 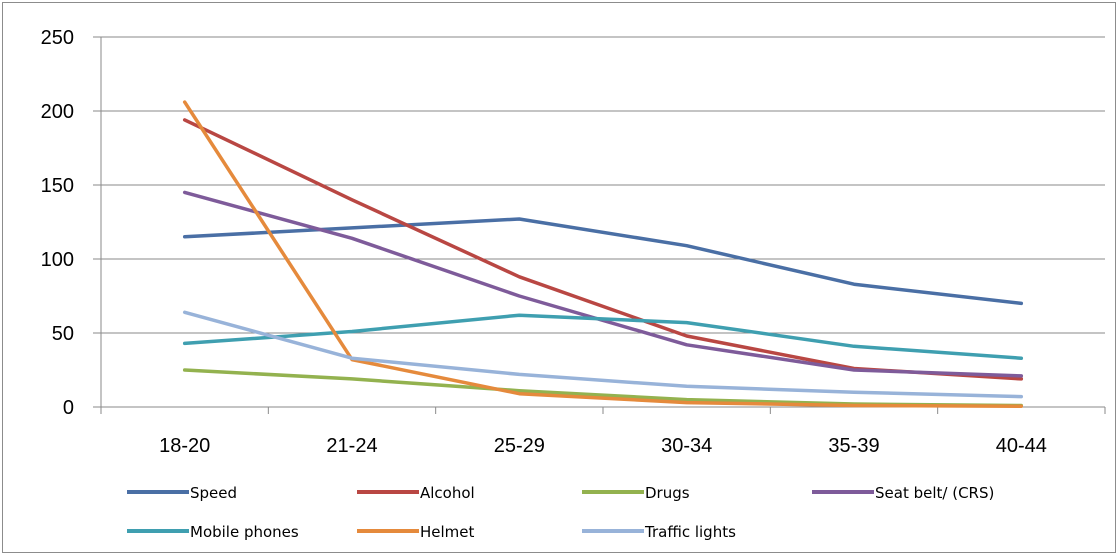 I want to click on legend-label: Drugs, so click(x=667, y=493).